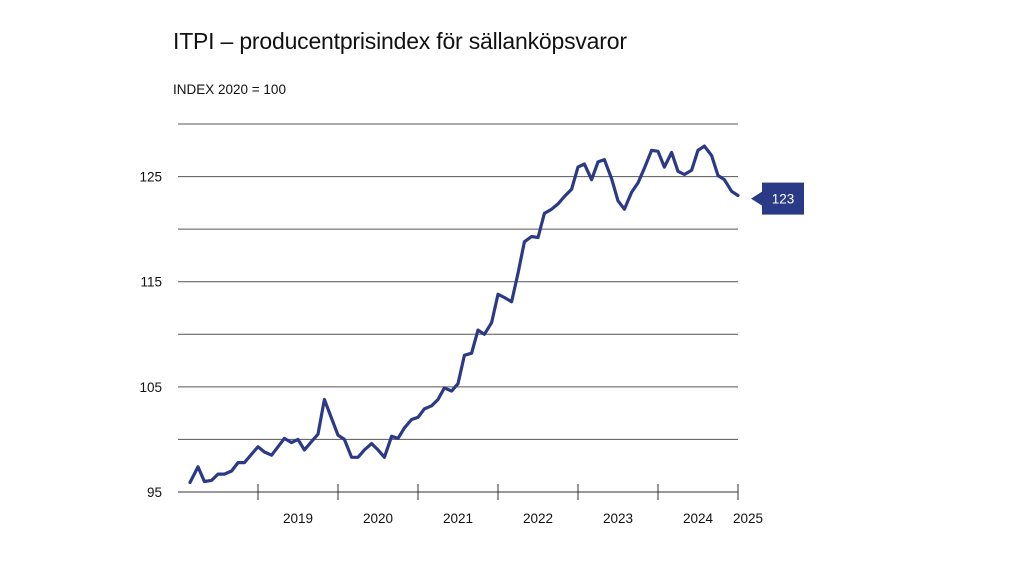 This screenshot has height=566, width=1024. What do you see at coordinates (458, 518) in the screenshot?
I see `x-tick-label-2021: 2021` at bounding box center [458, 518].